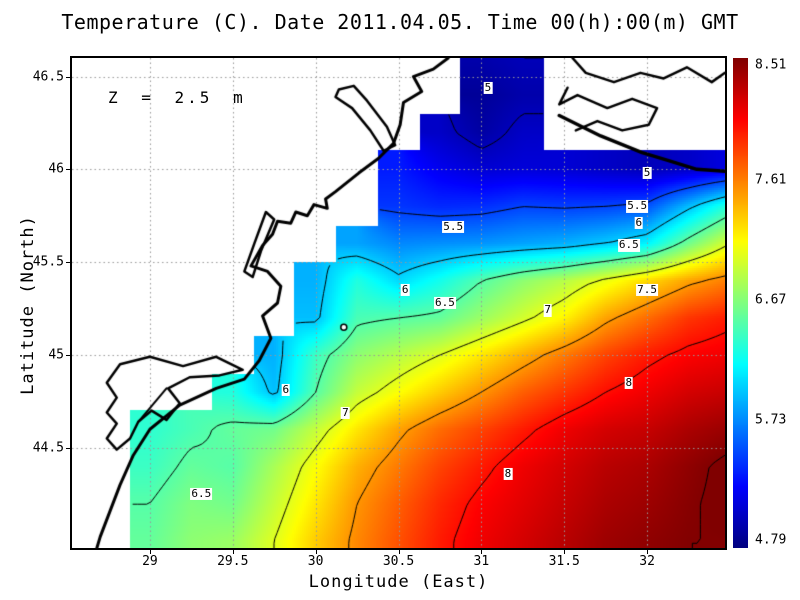 The image size is (800, 600). I want to click on x-tick-label-30: 30, so click(315, 561).